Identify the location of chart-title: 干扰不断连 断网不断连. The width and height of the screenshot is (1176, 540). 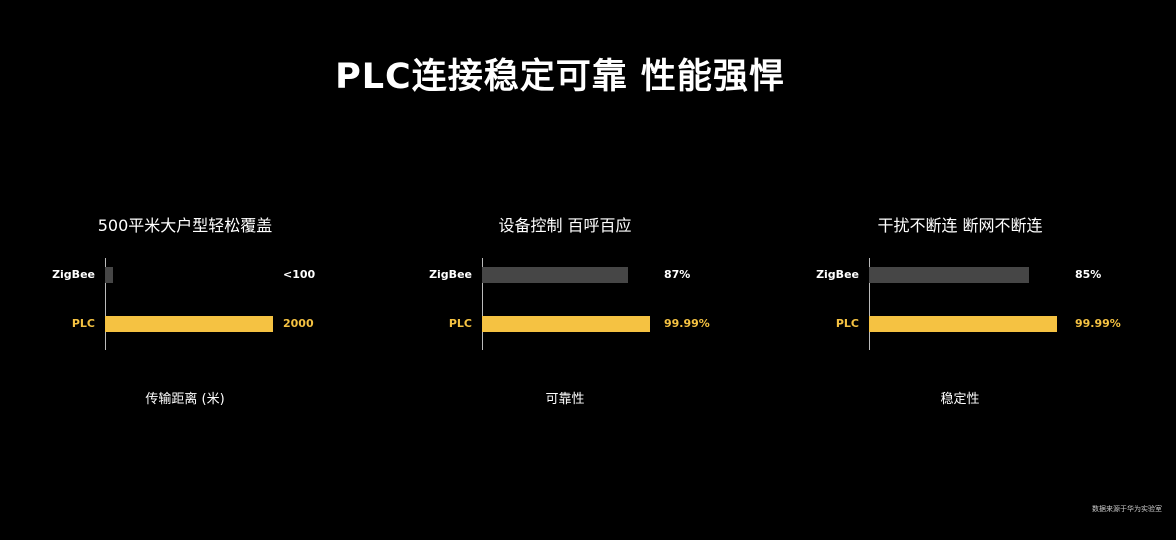
(960, 225).